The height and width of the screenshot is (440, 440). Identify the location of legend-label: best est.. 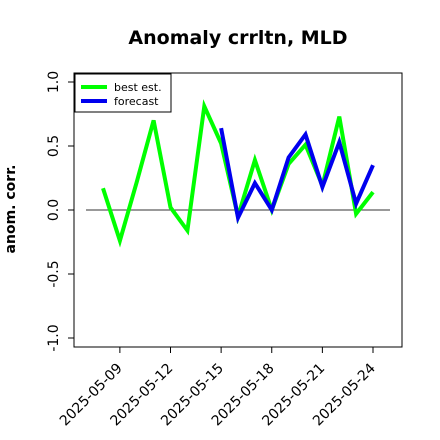
(138, 87).